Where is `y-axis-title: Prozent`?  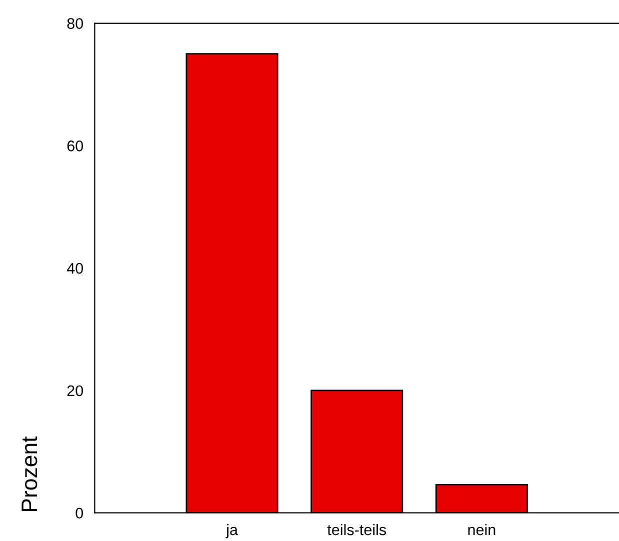 y-axis-title: Prozent is located at coordinates (30, 474).